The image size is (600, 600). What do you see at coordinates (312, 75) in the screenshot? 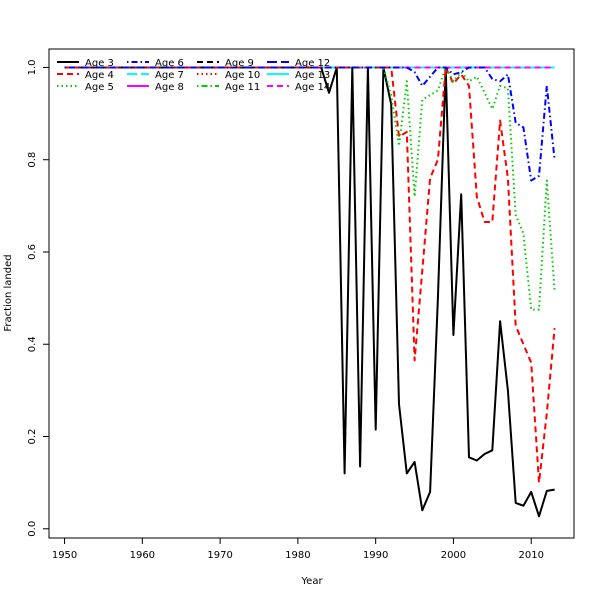
I see `legend-label-age-13: Age 13` at bounding box center [312, 75].